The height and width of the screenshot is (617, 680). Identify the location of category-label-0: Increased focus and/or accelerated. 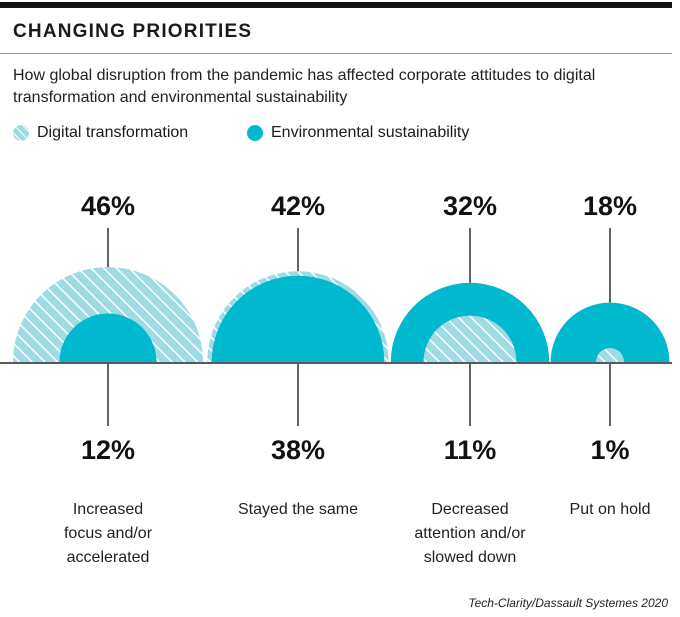
(108, 534).